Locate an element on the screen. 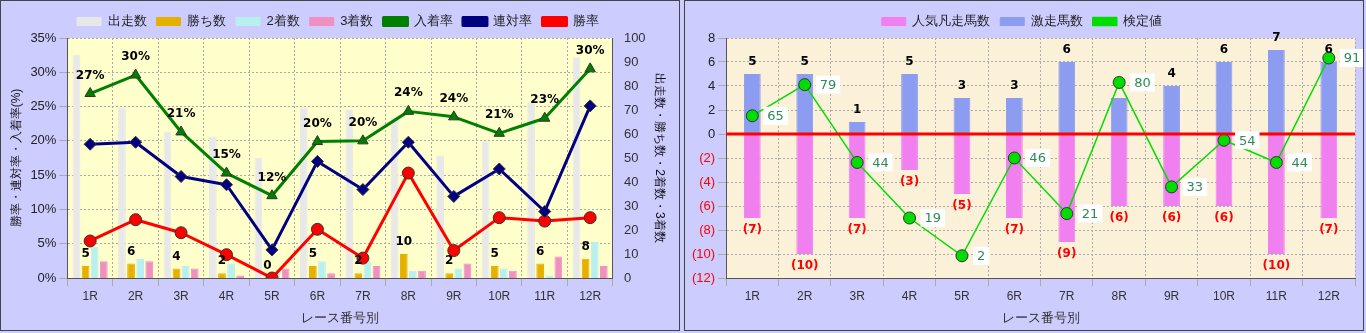  data-label: (3) is located at coordinates (909, 181).